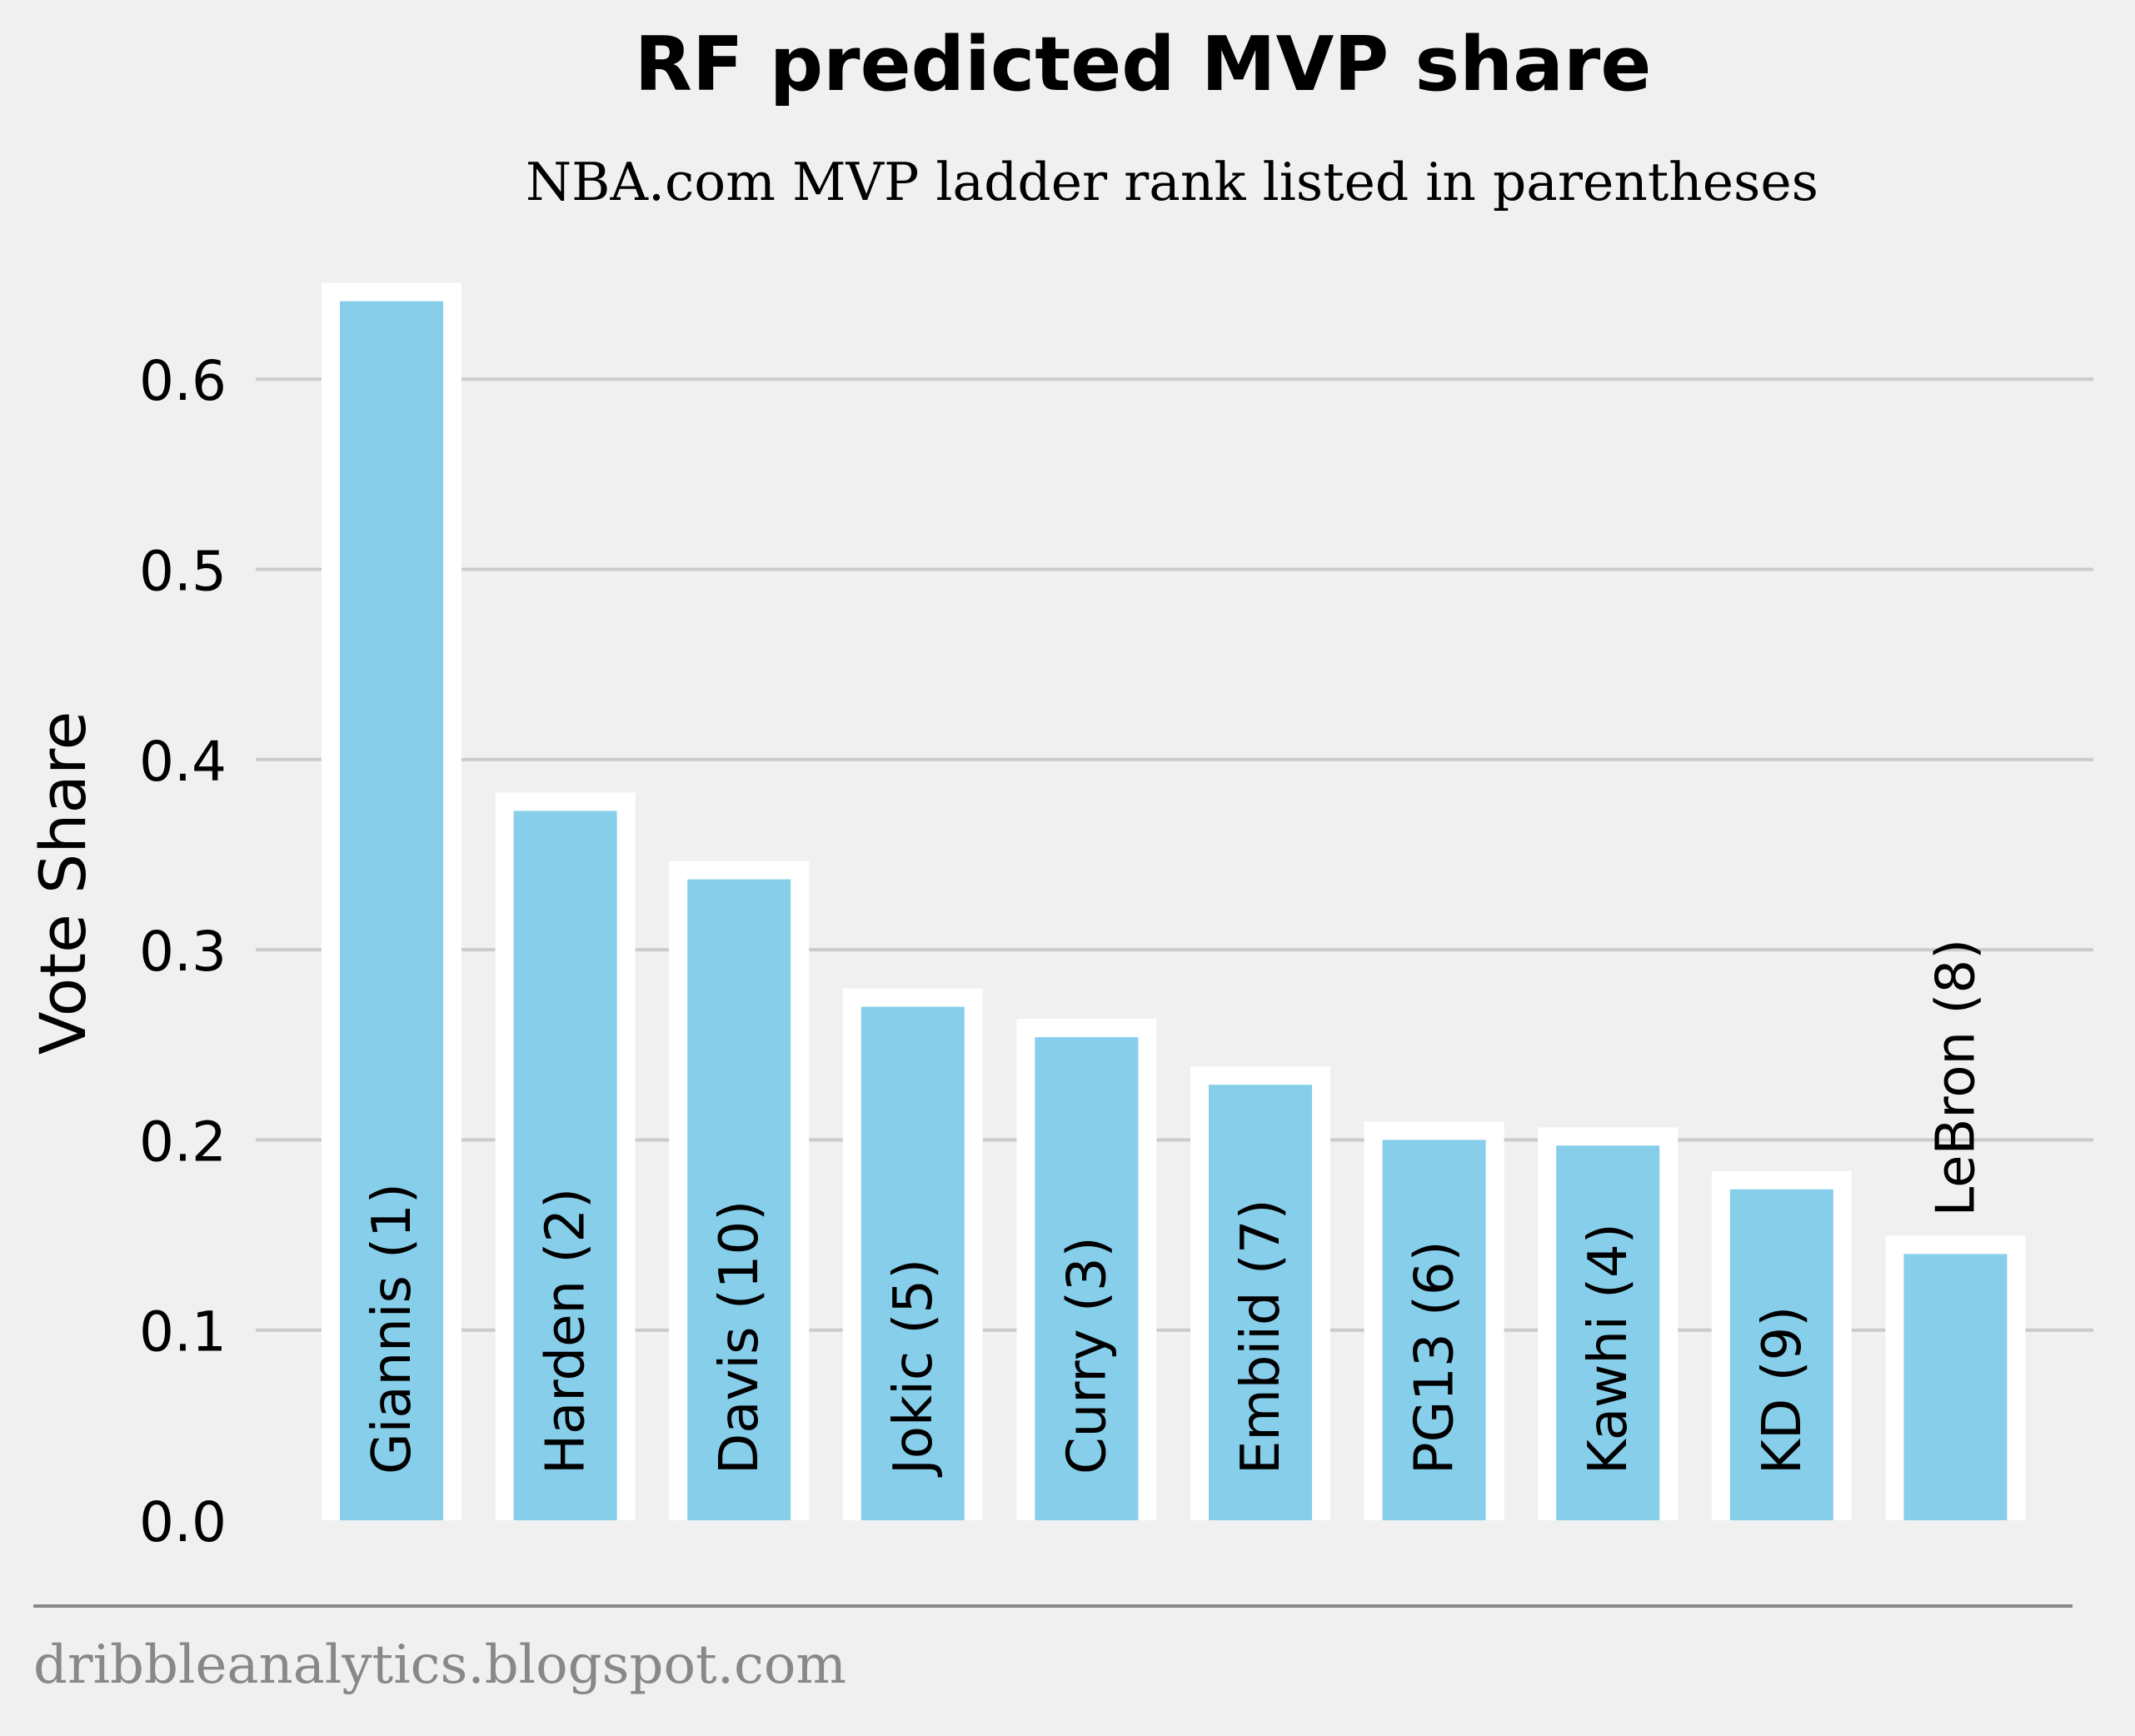 The width and height of the screenshot is (2135, 1736). What do you see at coordinates (1956, 1077) in the screenshot?
I see `bar-label: LeBron (8)` at bounding box center [1956, 1077].